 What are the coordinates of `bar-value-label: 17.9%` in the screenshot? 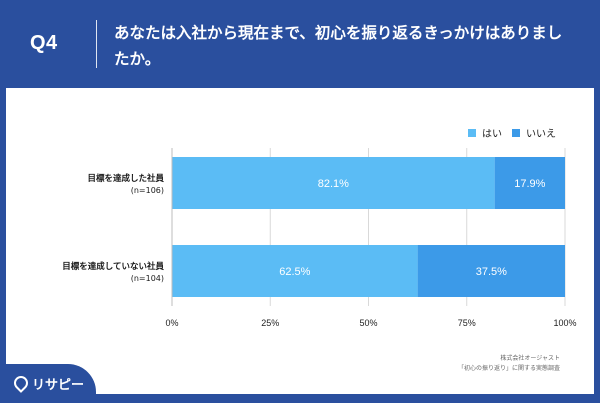 It's located at (529, 184).